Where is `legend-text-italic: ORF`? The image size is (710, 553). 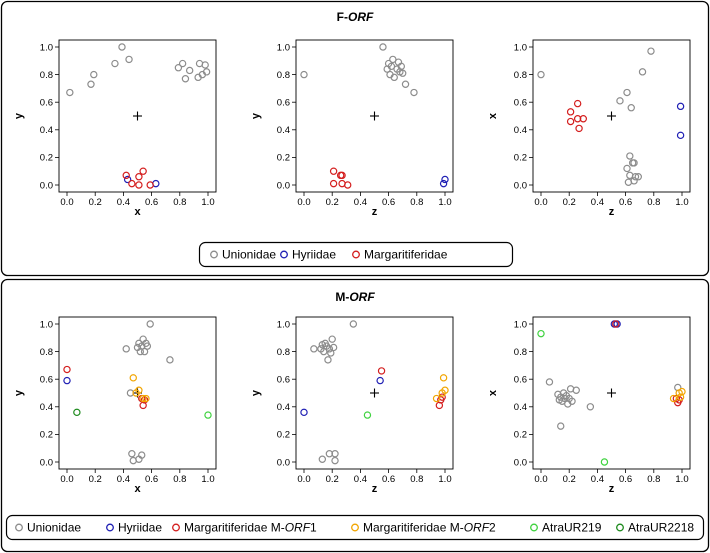 legend-text-italic: ORF is located at coordinates (298, 528).